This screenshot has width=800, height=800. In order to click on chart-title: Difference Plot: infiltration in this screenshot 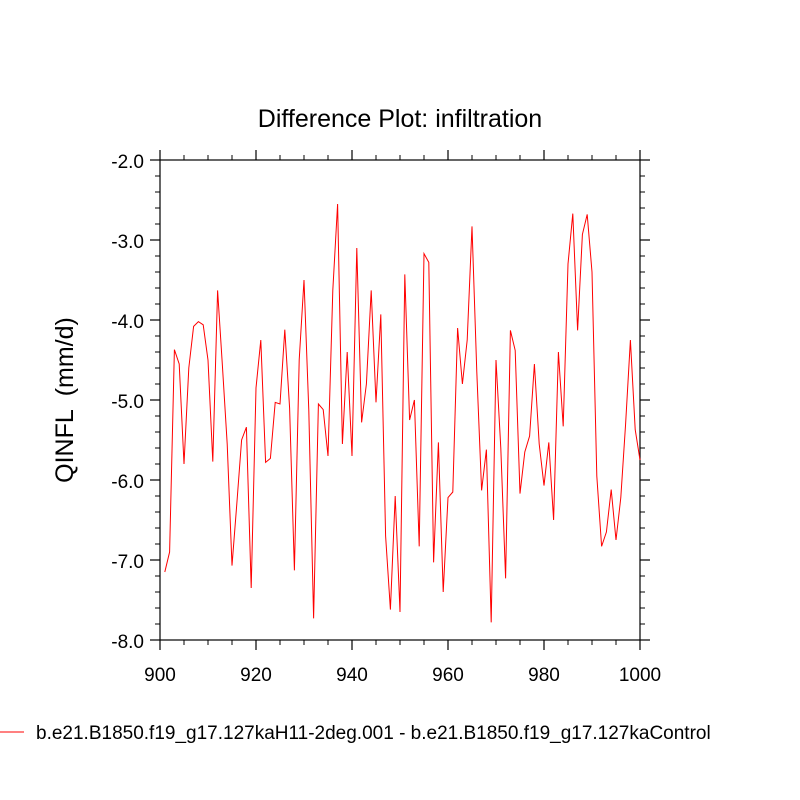, I will do `click(400, 119)`.